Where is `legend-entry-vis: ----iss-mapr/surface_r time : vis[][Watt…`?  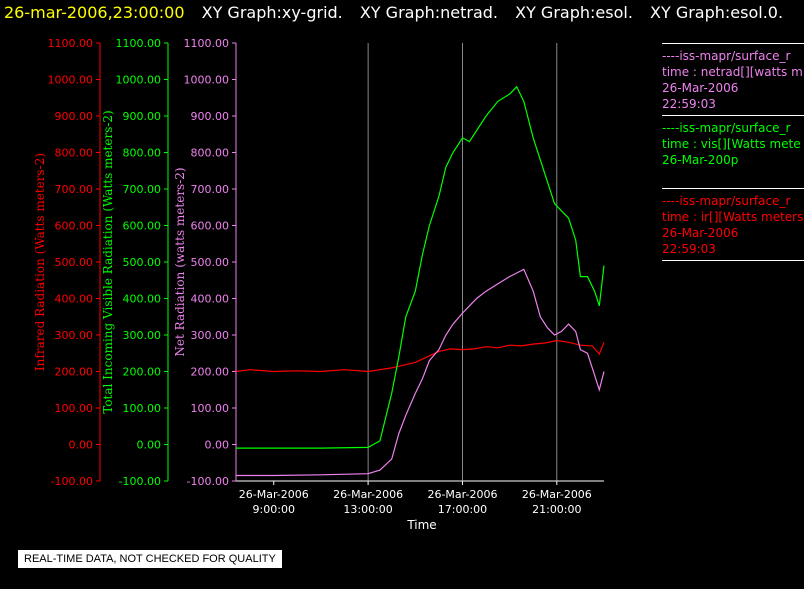 legend-entry-vis: ----iss-mapr/surface_r time : vis[][Watt… is located at coordinates (733, 144).